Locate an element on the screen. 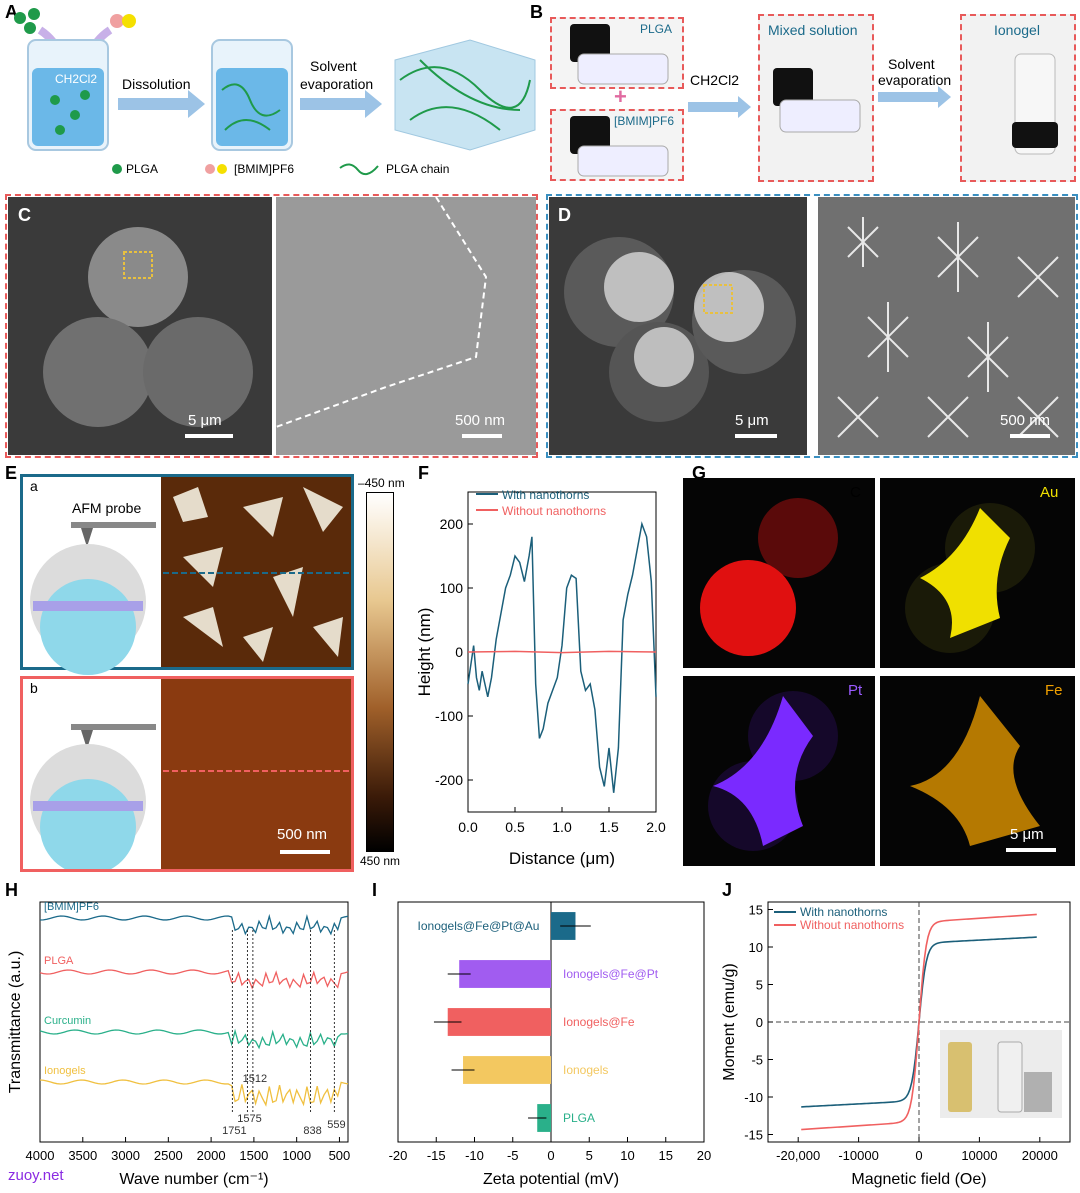 The height and width of the screenshot is (1193, 1080). mixed-label: Mixed solution is located at coordinates (813, 30).